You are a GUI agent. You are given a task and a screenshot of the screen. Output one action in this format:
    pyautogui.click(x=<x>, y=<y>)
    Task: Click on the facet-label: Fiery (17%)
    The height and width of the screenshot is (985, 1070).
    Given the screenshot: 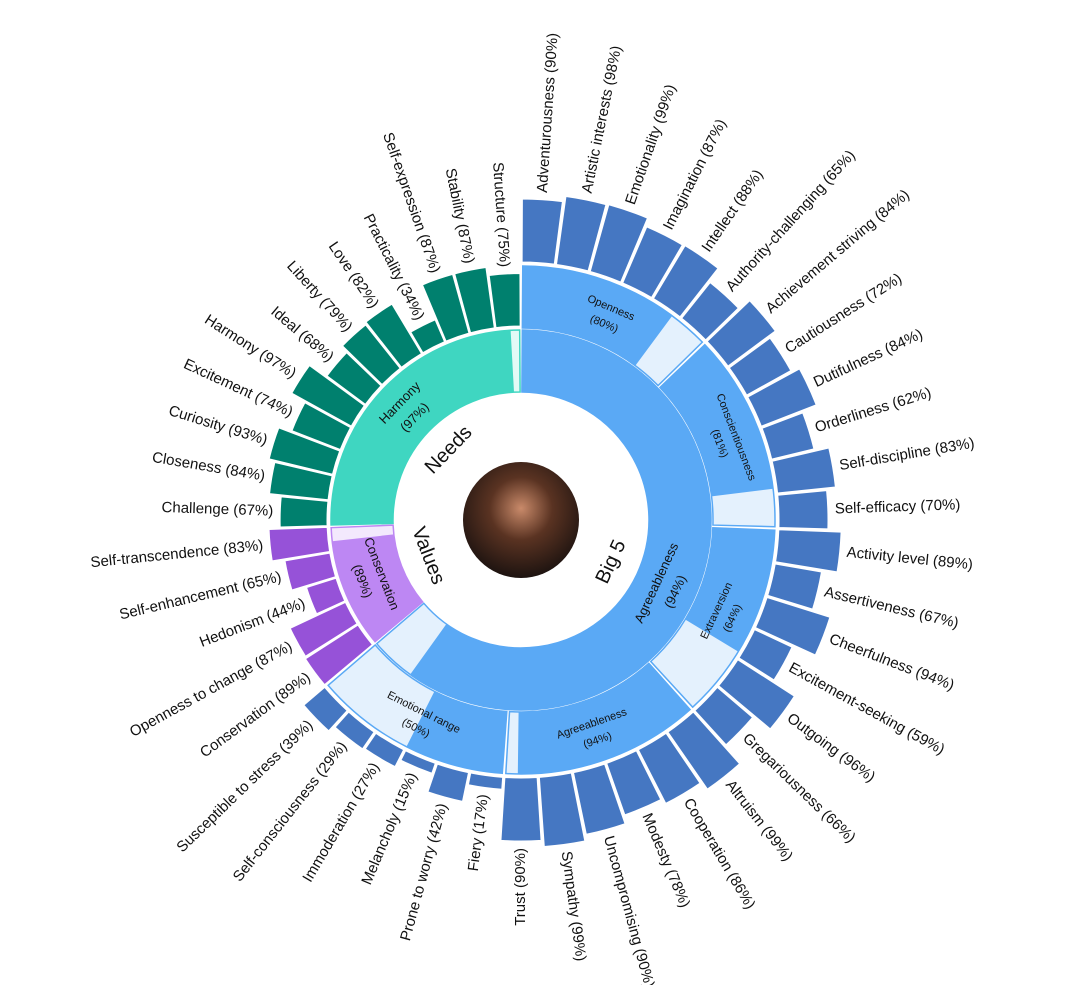 What is the action you would take?
    pyautogui.click(x=478, y=832)
    